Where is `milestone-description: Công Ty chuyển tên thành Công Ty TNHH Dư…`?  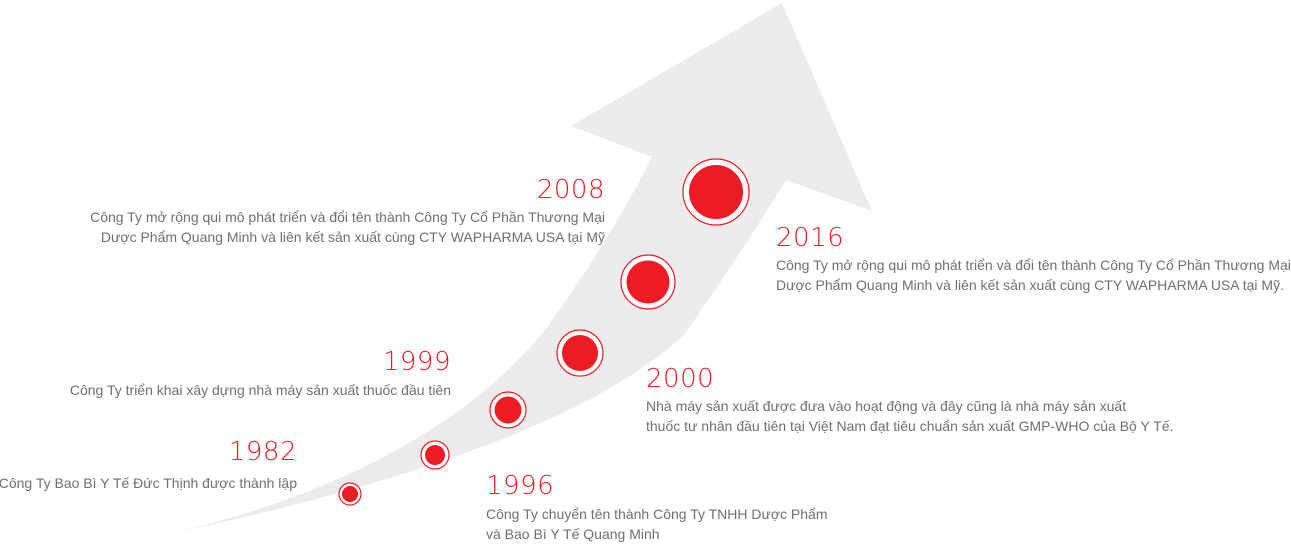
milestone-description: Công Ty chuyển tên thành Công Ty TNHH Dư… is located at coordinates (657, 524).